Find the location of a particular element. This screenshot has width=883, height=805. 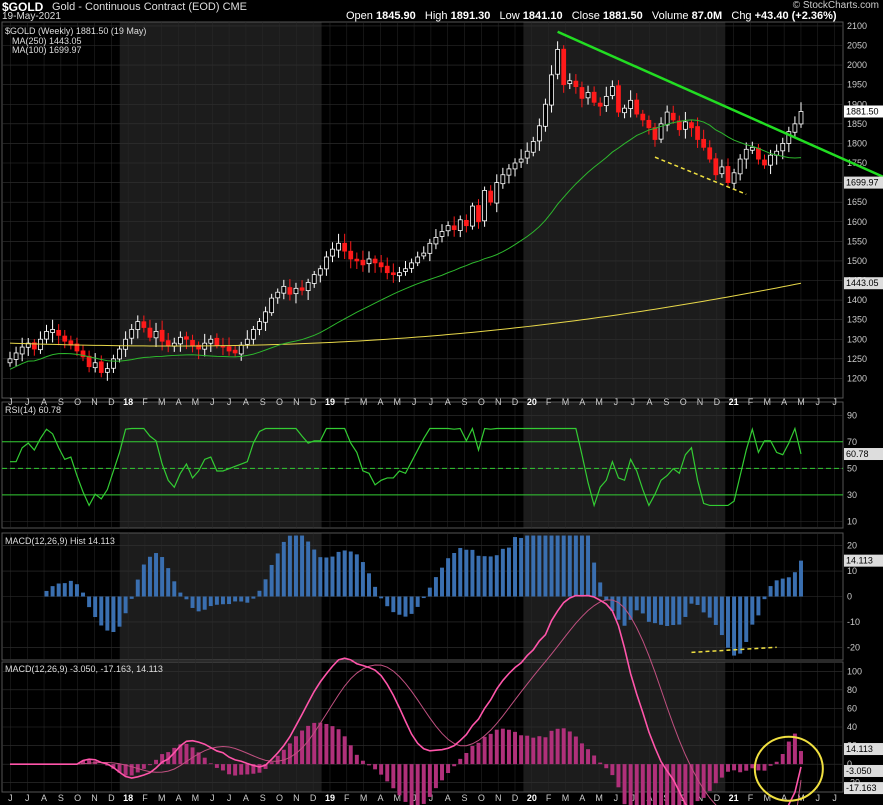

x-tick-label: F is located at coordinates (347, 402).